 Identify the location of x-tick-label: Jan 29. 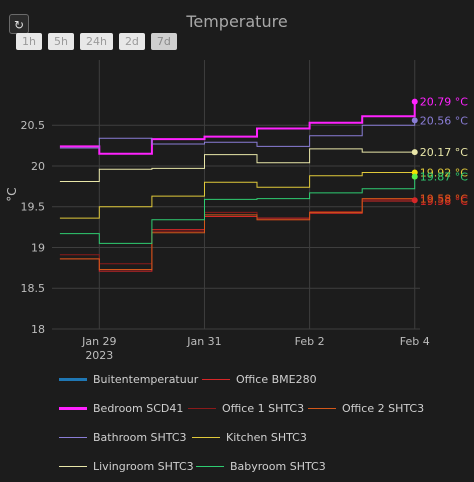
(98, 341).